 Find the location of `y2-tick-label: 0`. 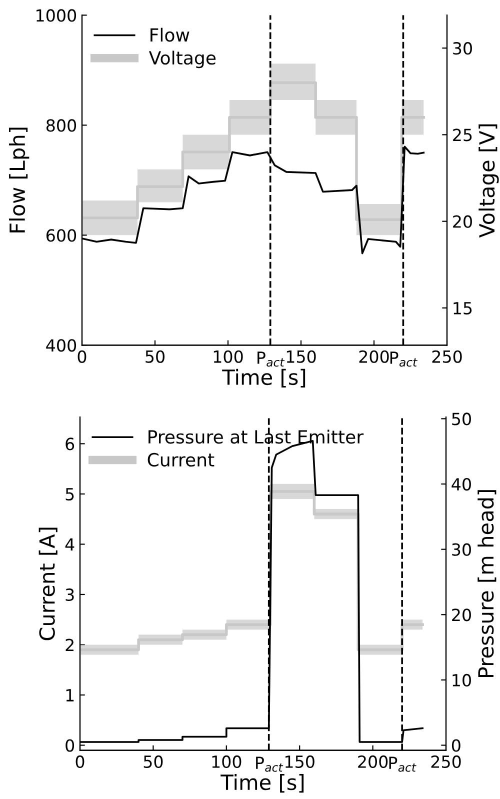

y2-tick-label: 0 is located at coordinates (456, 745).